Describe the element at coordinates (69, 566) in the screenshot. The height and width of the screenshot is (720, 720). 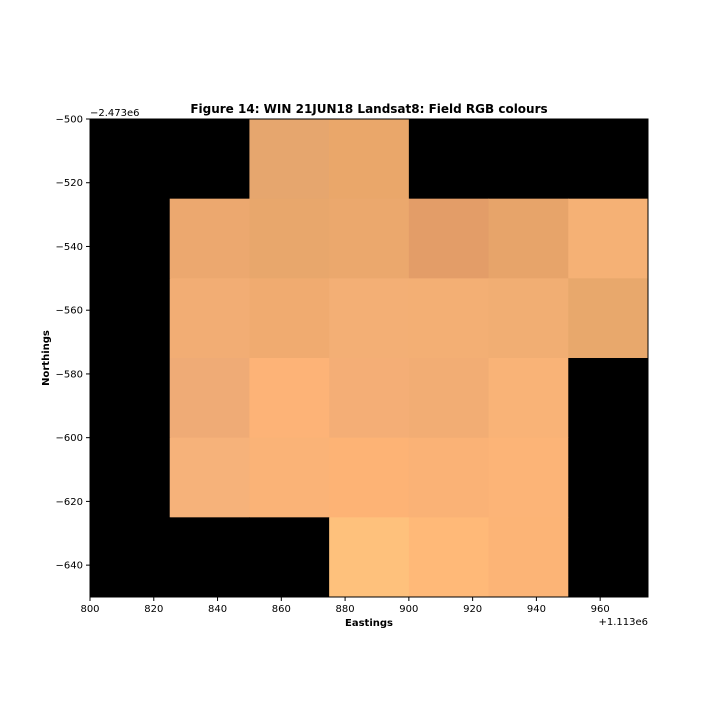
I see `y-tick-label: −640` at that location.